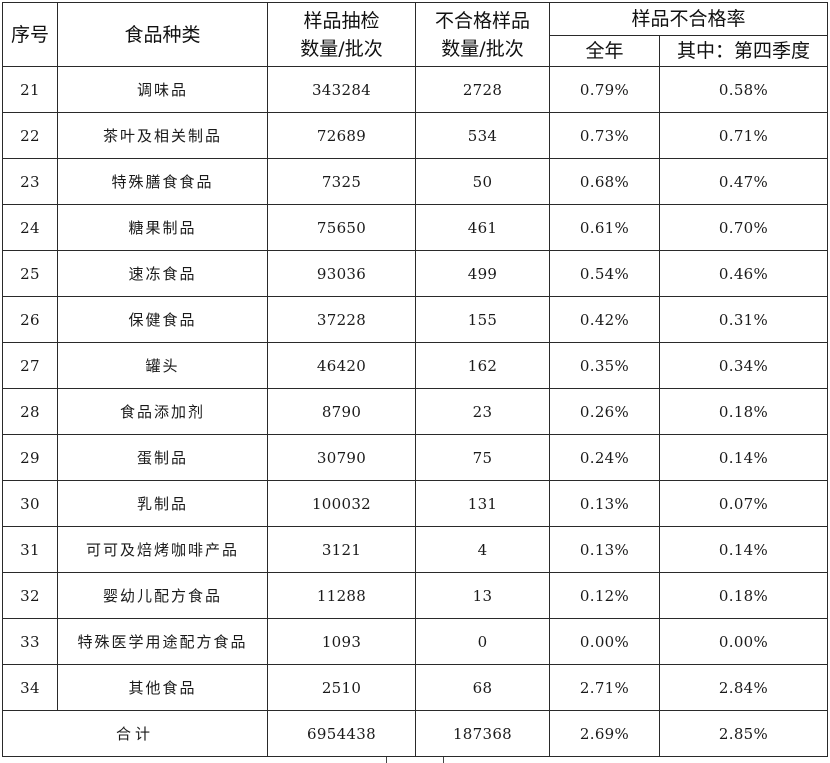  What do you see at coordinates (30, 89) in the screenshot?
I see `row-seq: 21` at bounding box center [30, 89].